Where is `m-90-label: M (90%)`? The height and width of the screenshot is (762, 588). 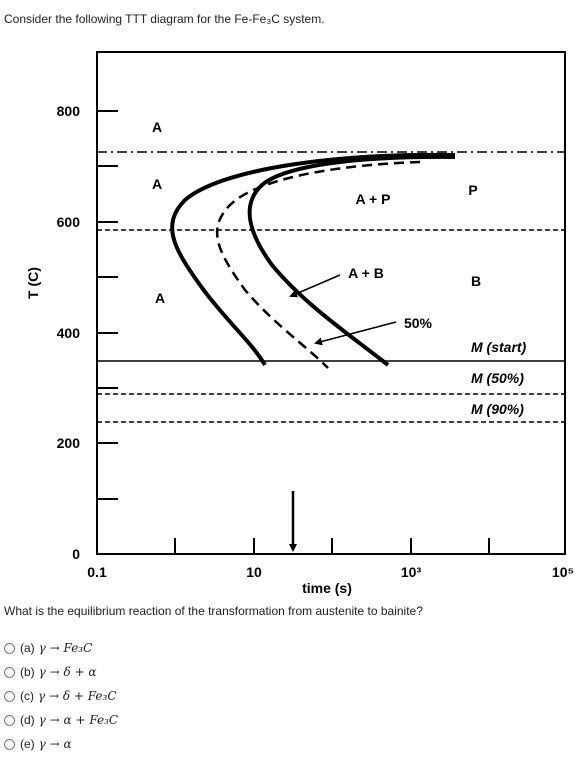 m-90-label: M (90%) is located at coordinates (497, 409).